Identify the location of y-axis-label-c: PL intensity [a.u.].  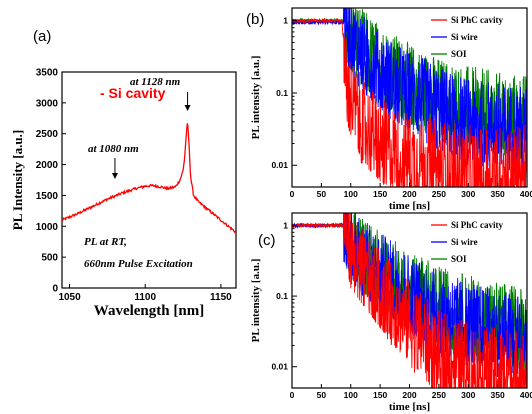
(256, 301).